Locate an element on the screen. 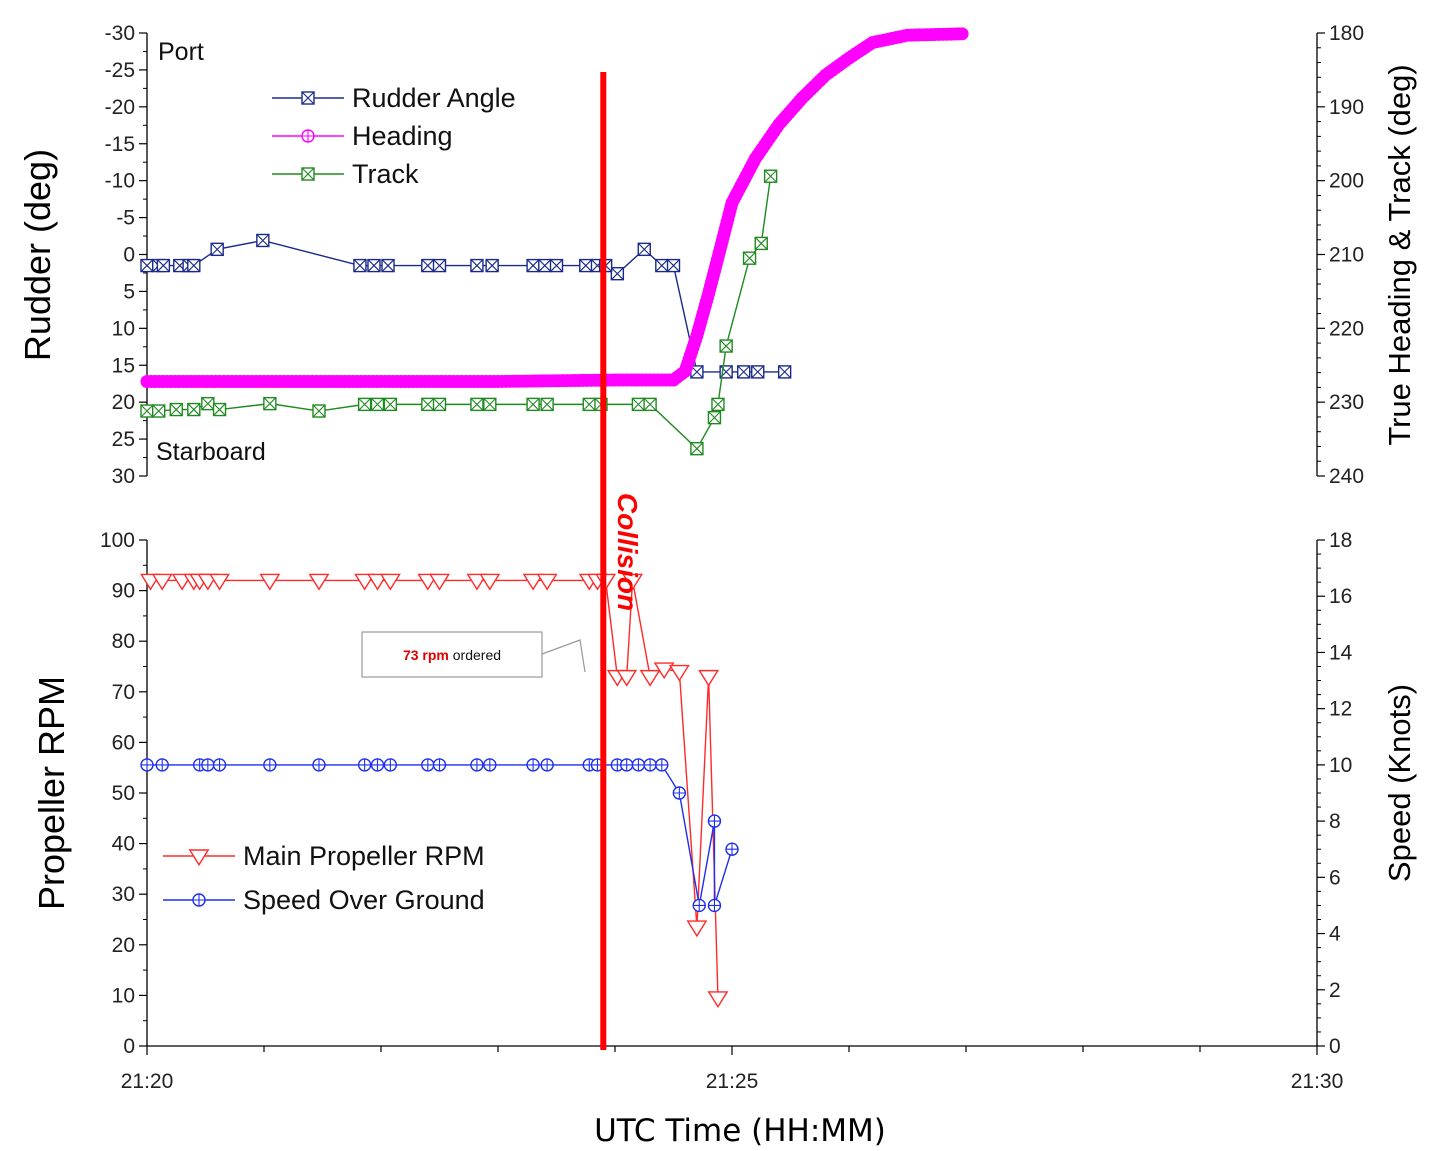  bottom-left-tick-label: 20 is located at coordinates (123, 945).